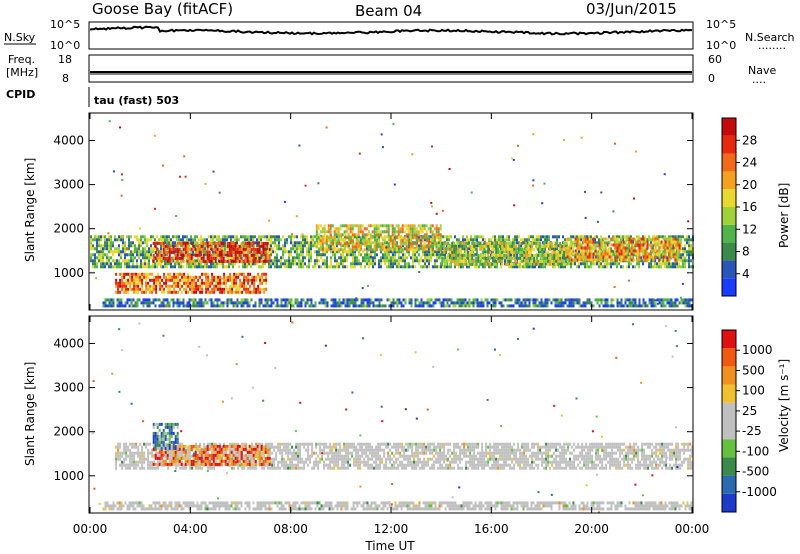 The image size is (800, 554). I want to click on heatmap-speck, so click(284, 201).